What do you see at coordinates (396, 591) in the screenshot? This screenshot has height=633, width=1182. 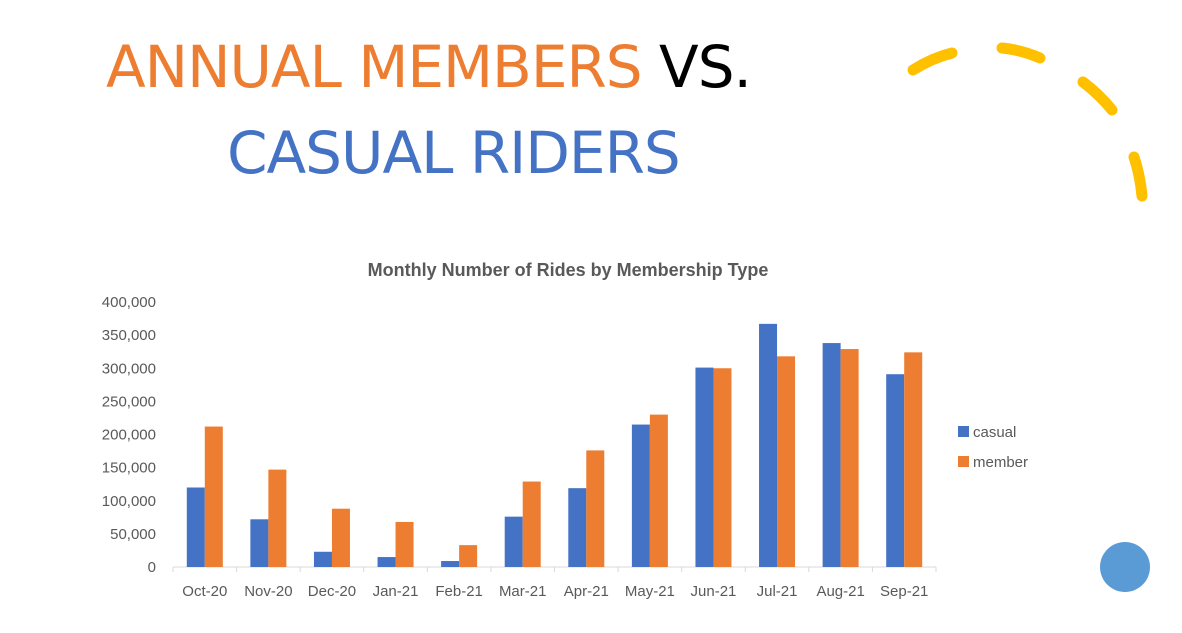 I see `x-tick-label: Jan-21` at bounding box center [396, 591].